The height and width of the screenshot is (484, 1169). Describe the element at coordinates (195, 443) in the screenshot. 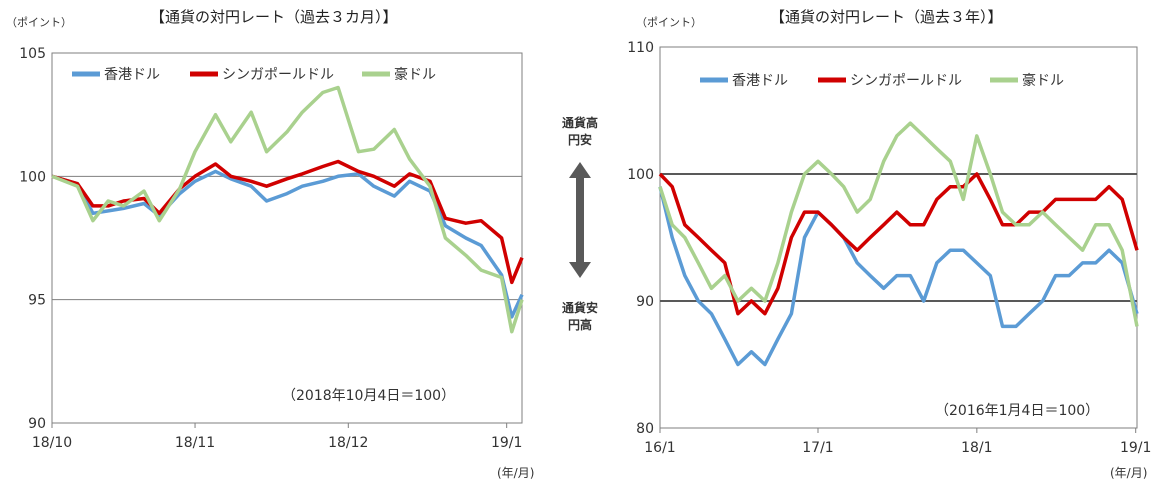

I see `x-tick-label: 18/11` at that location.